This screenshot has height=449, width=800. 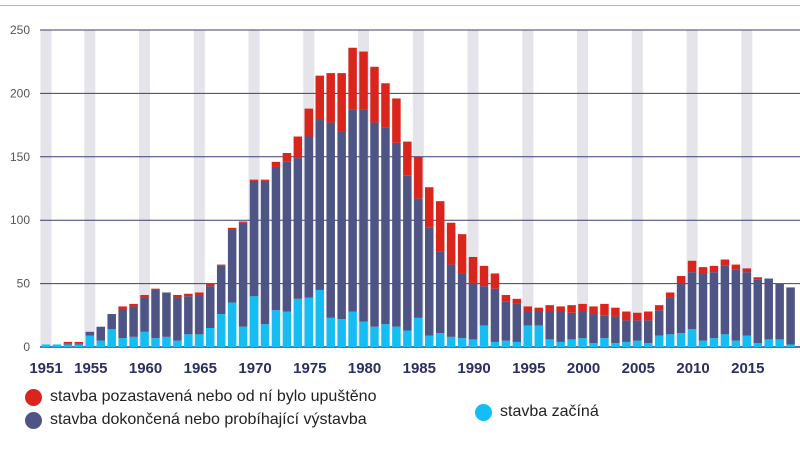 I want to click on y-tick-label: 200, so click(x=20, y=93).